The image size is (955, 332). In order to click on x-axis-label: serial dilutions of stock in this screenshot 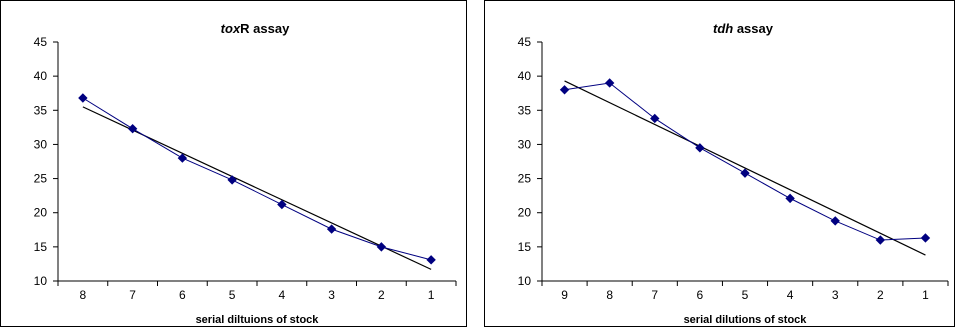, I will do `click(746, 320)`.